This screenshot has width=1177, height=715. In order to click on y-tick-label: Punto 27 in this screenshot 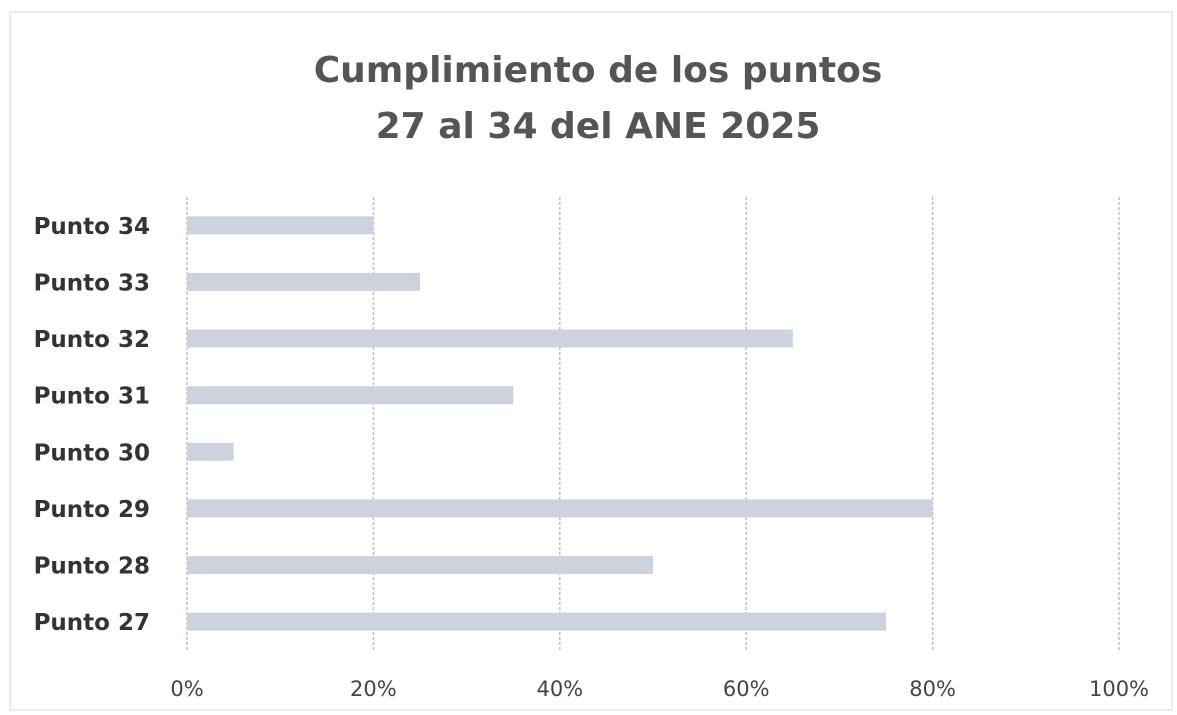, I will do `click(92, 623)`.